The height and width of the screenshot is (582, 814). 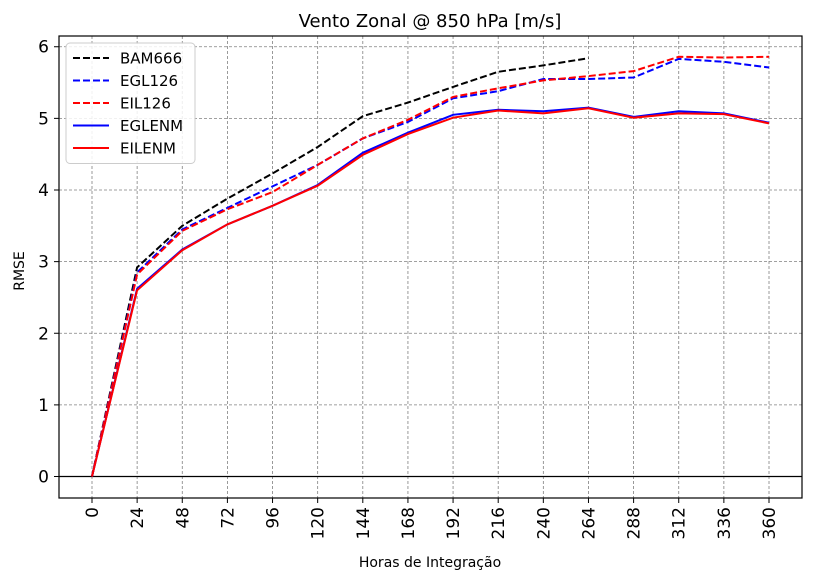 I want to click on legend-label-bam666: BAM666, so click(x=151, y=59).